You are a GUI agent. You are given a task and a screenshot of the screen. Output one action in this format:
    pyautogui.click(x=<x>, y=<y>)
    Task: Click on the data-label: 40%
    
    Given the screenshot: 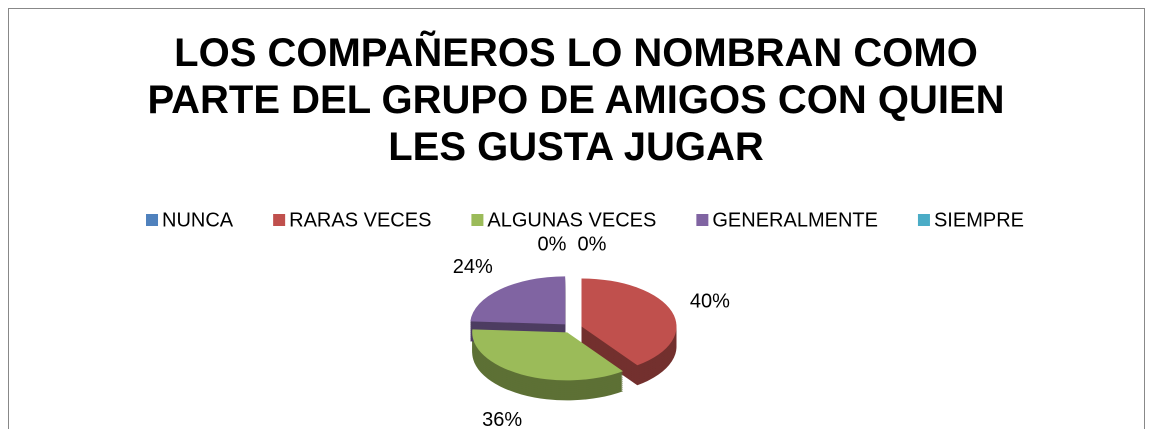 What is the action you would take?
    pyautogui.click(x=710, y=302)
    